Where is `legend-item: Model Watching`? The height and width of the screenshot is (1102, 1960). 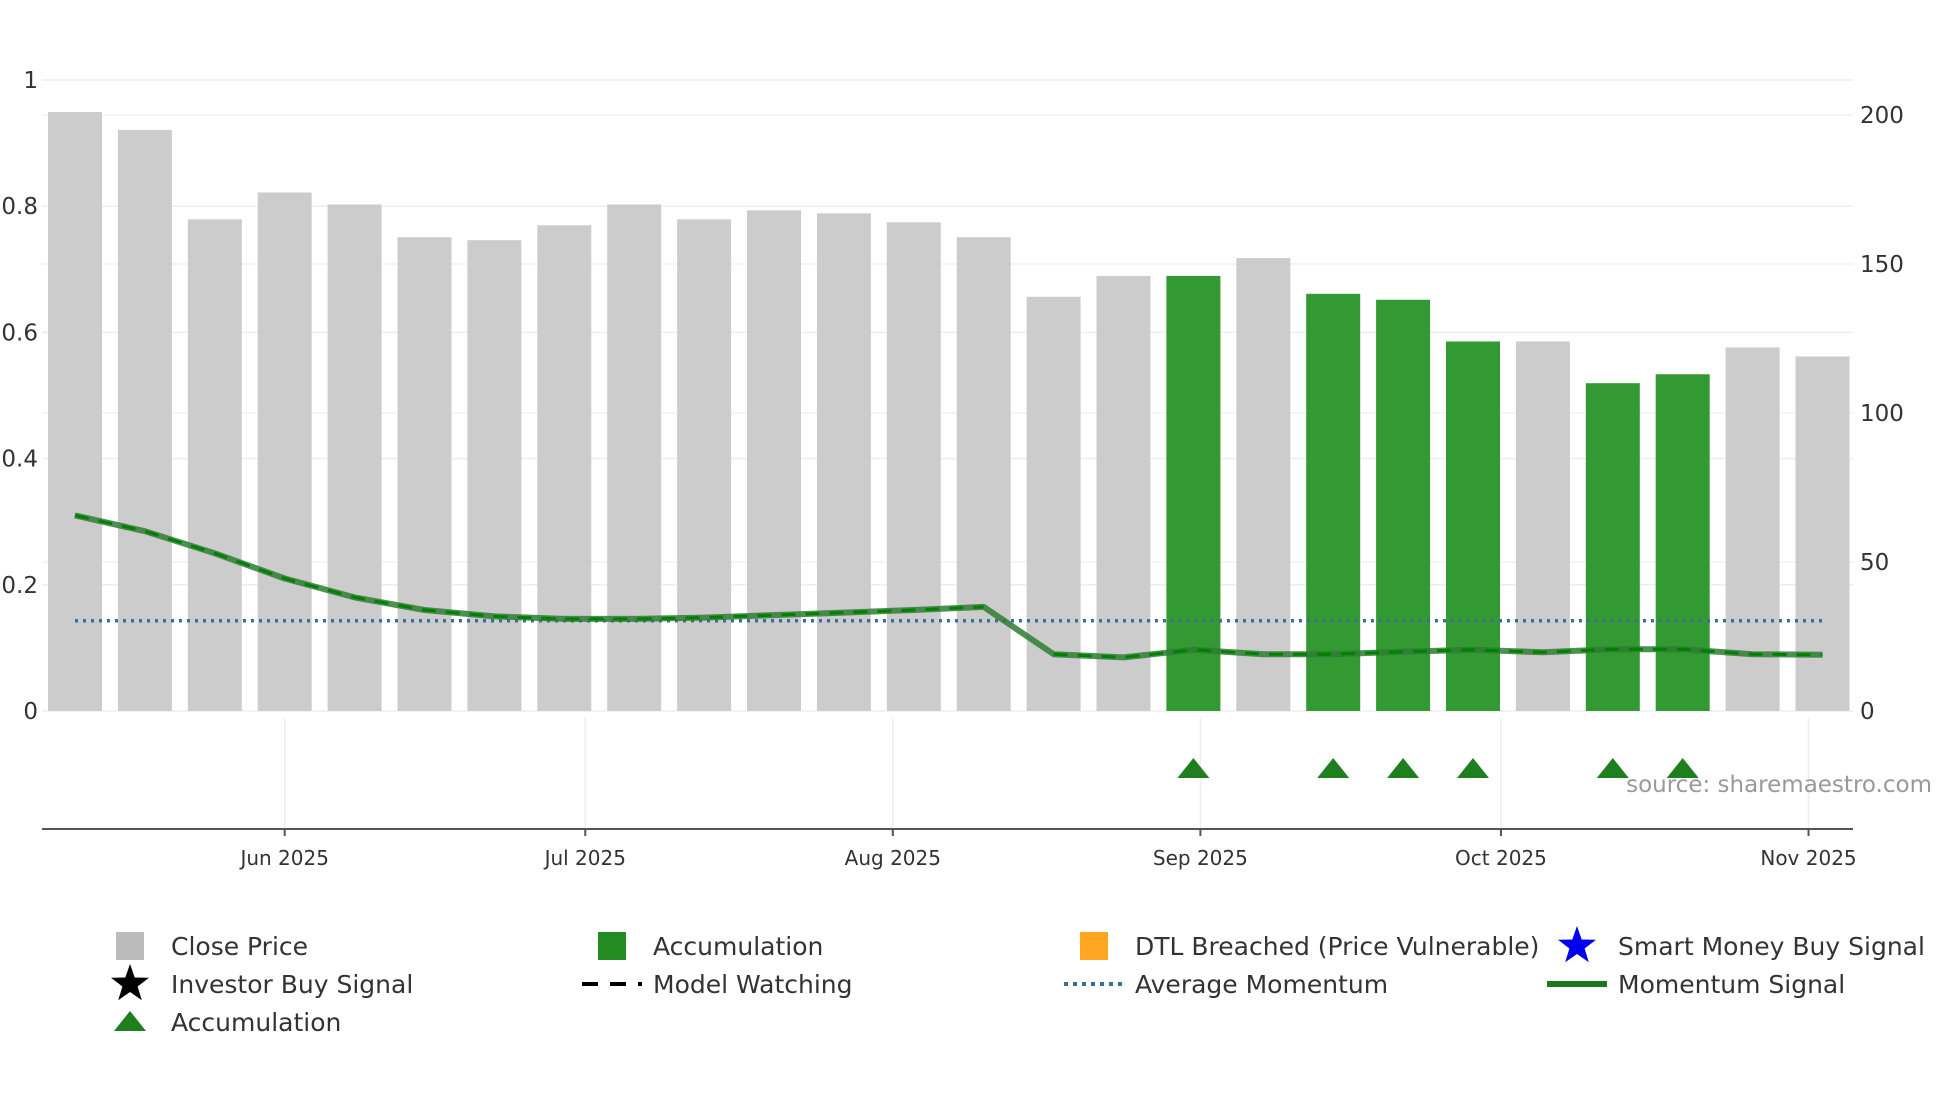 legend-item: Model Watching is located at coordinates (717, 984).